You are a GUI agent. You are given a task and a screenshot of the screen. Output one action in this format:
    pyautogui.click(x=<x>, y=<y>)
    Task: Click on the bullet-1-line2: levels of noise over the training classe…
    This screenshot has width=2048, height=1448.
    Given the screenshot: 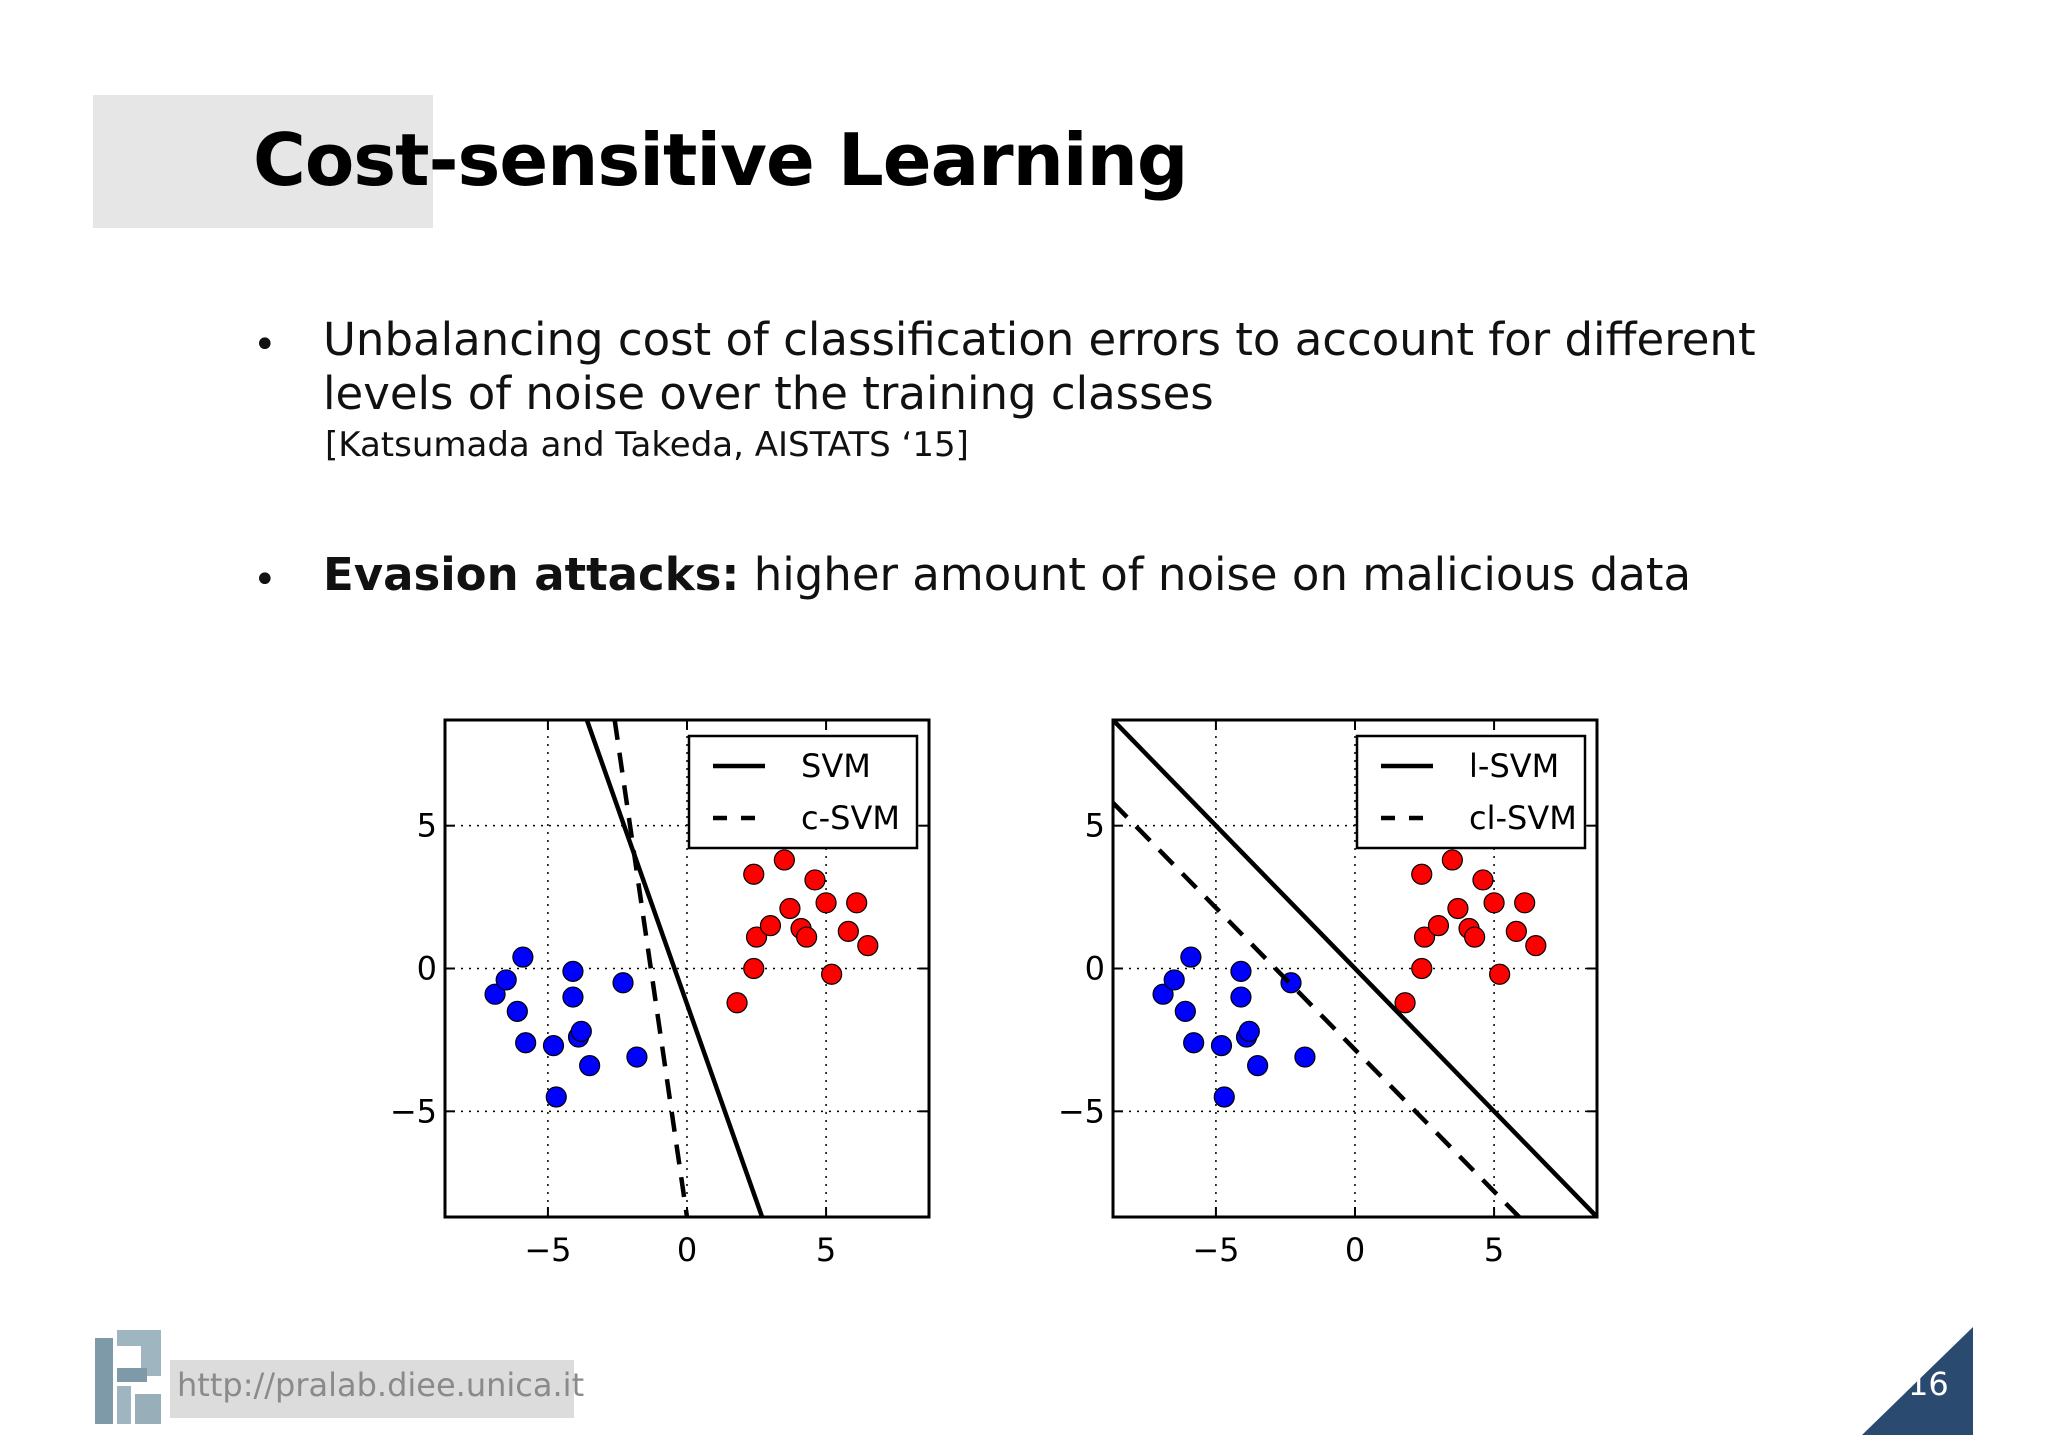 What is the action you would take?
    pyautogui.click(x=768, y=393)
    